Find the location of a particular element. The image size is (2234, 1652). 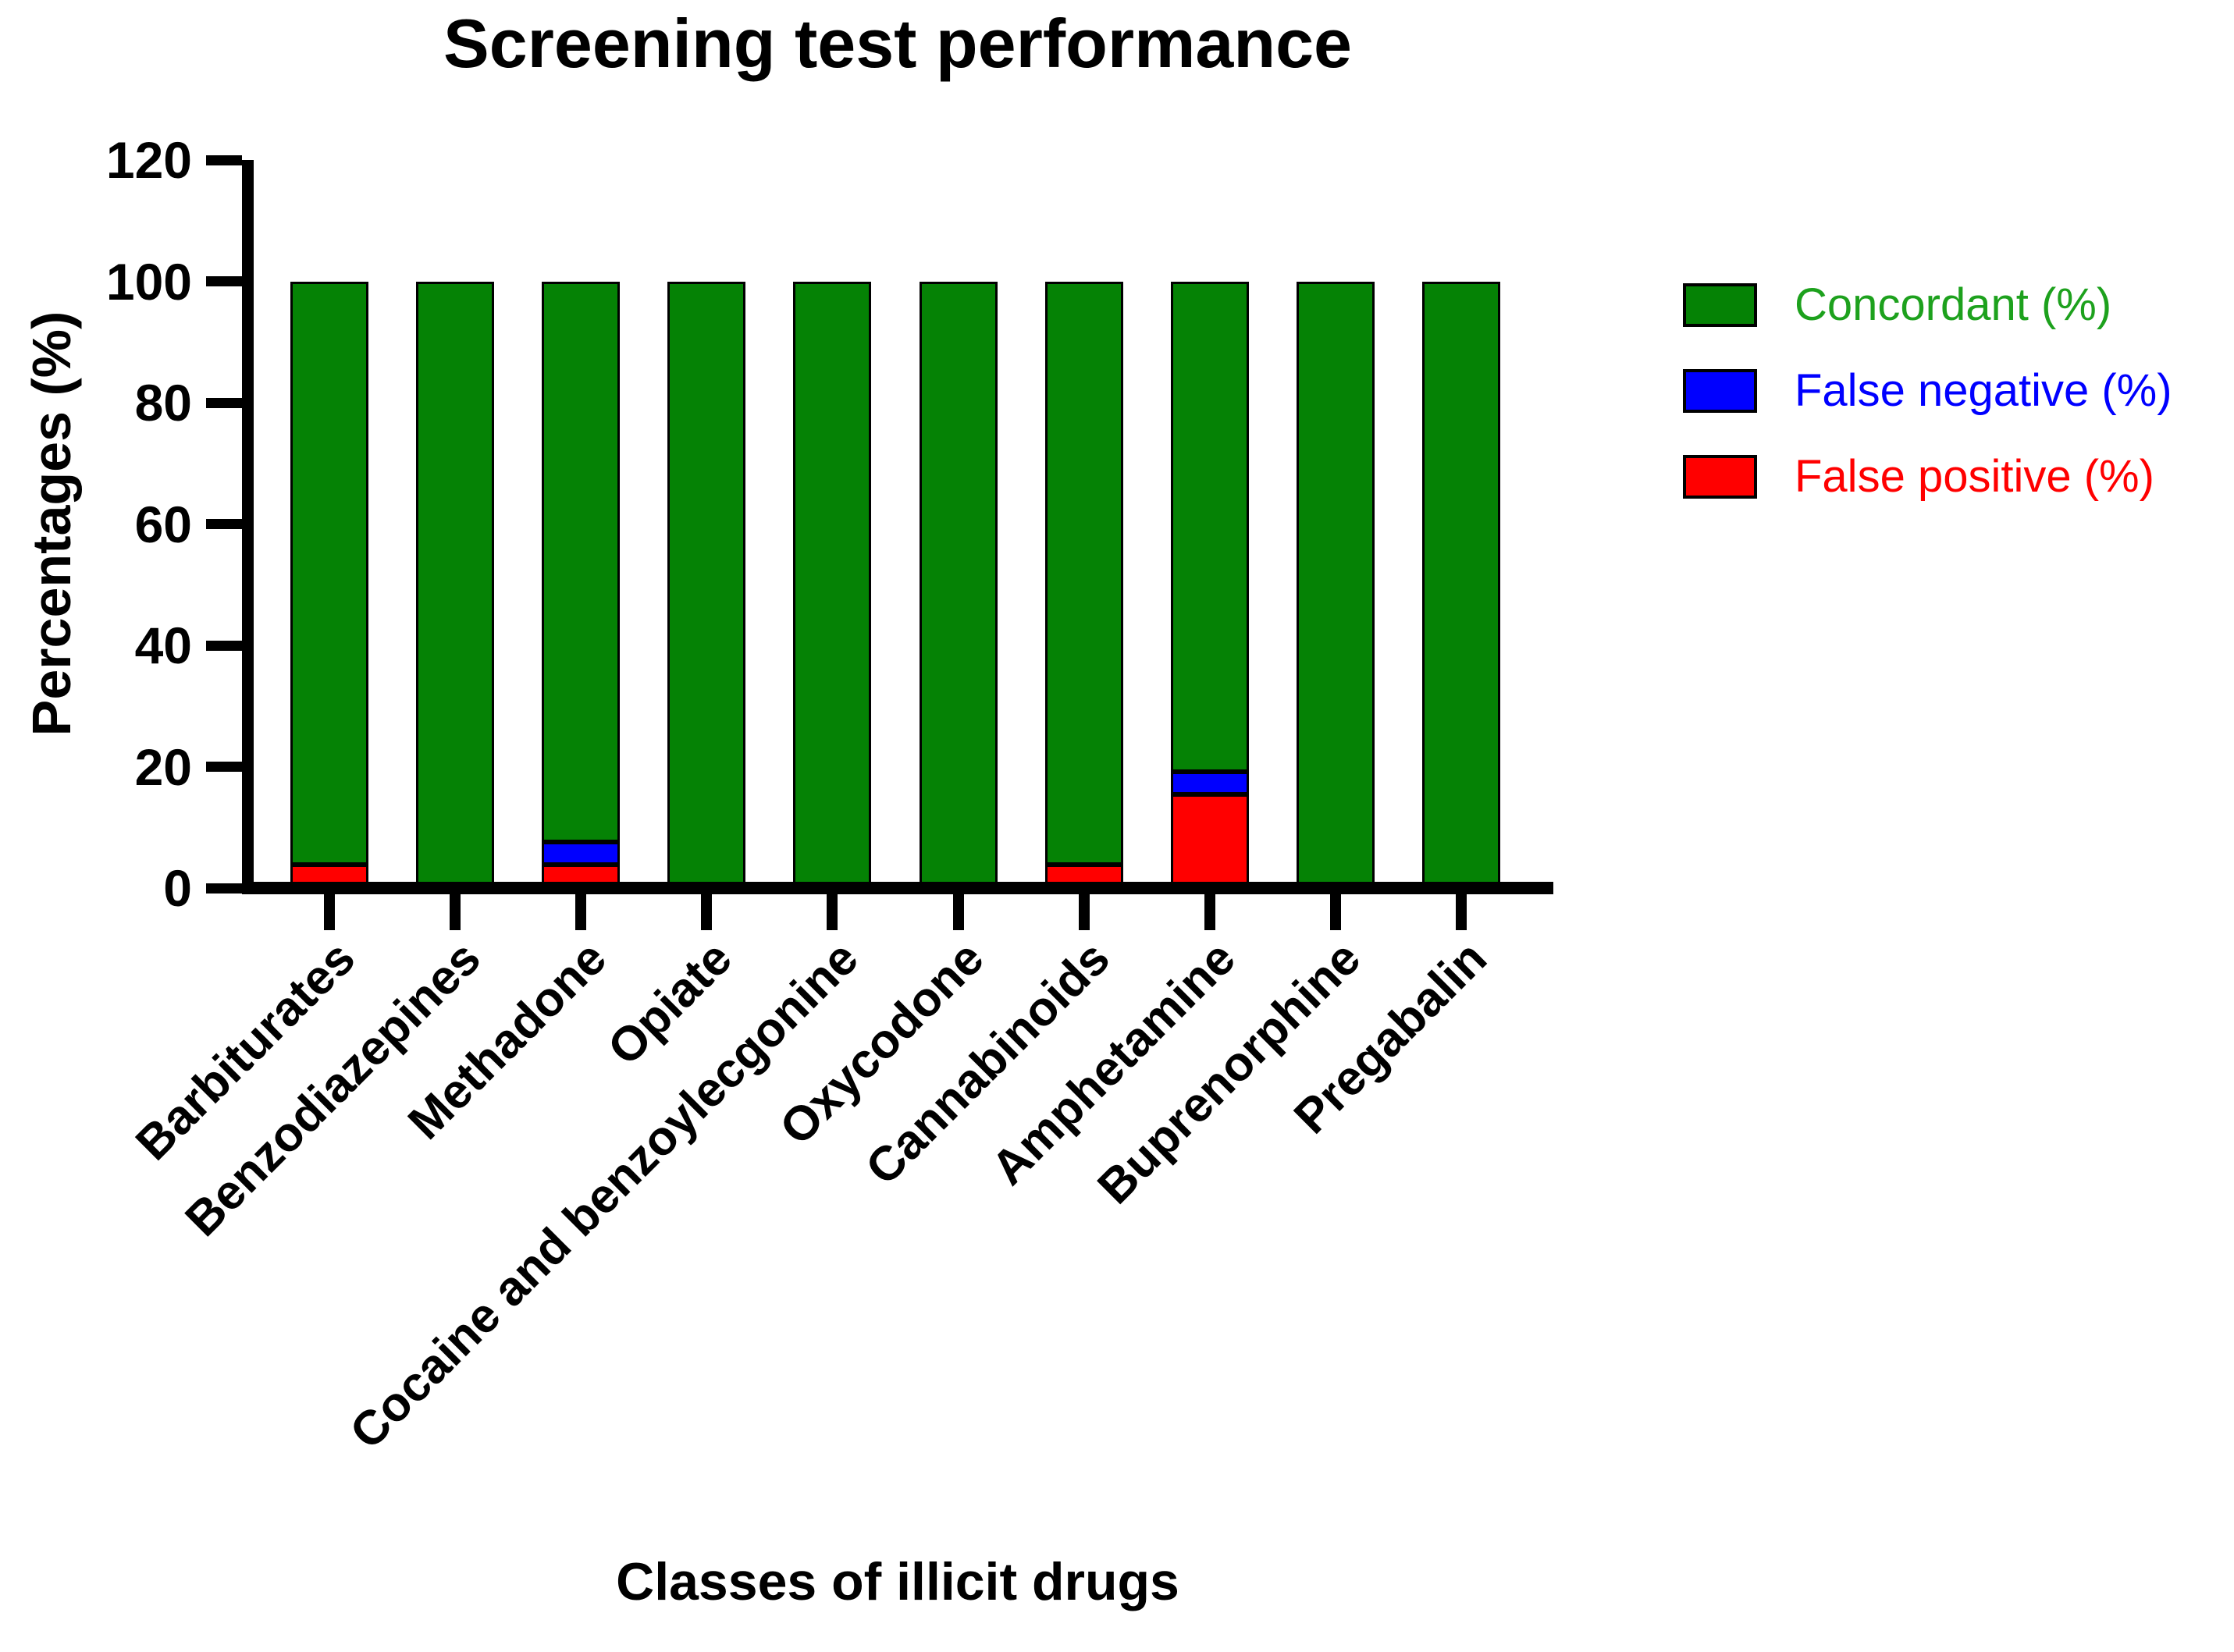

bar-benzodiazepines is located at coordinates (456, 585).